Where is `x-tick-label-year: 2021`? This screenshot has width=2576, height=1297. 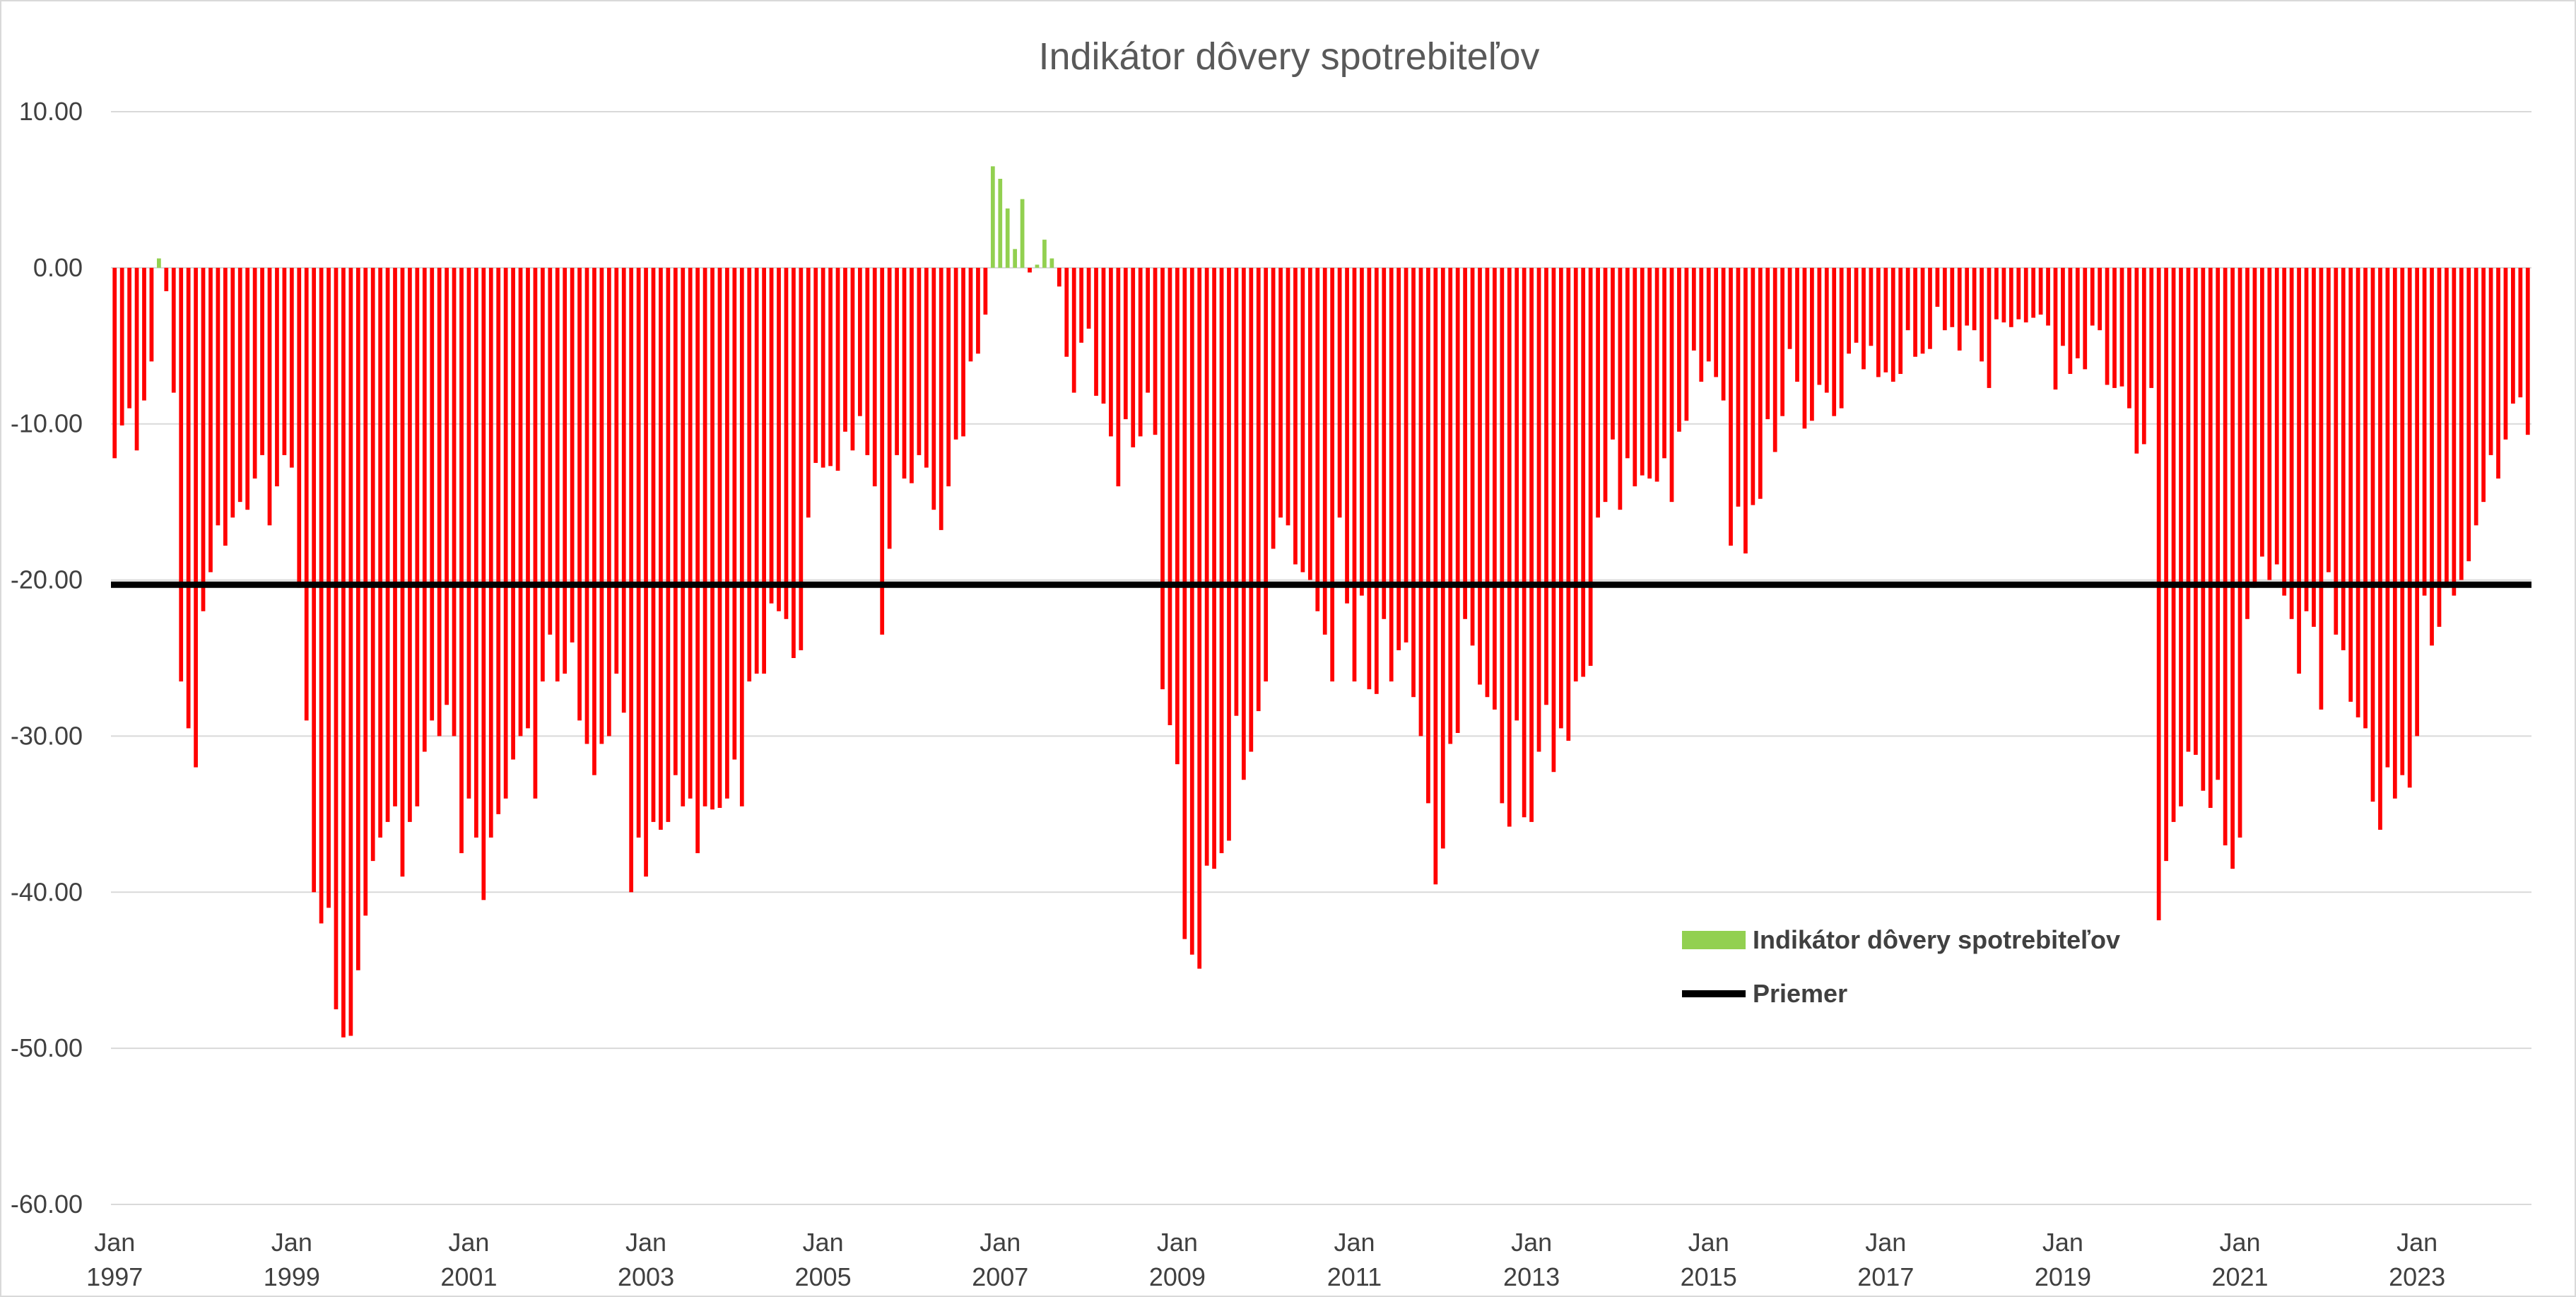
x-tick-label-year: 2021 is located at coordinates (2239, 1276).